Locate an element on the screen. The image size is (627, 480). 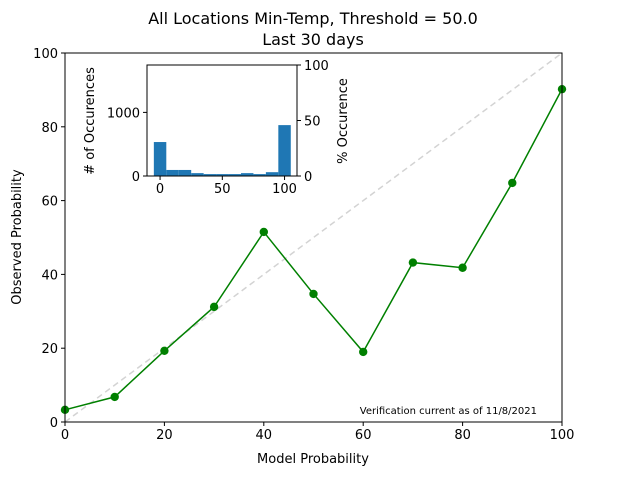
inset-y-tick-label: 0 is located at coordinates (136, 177).